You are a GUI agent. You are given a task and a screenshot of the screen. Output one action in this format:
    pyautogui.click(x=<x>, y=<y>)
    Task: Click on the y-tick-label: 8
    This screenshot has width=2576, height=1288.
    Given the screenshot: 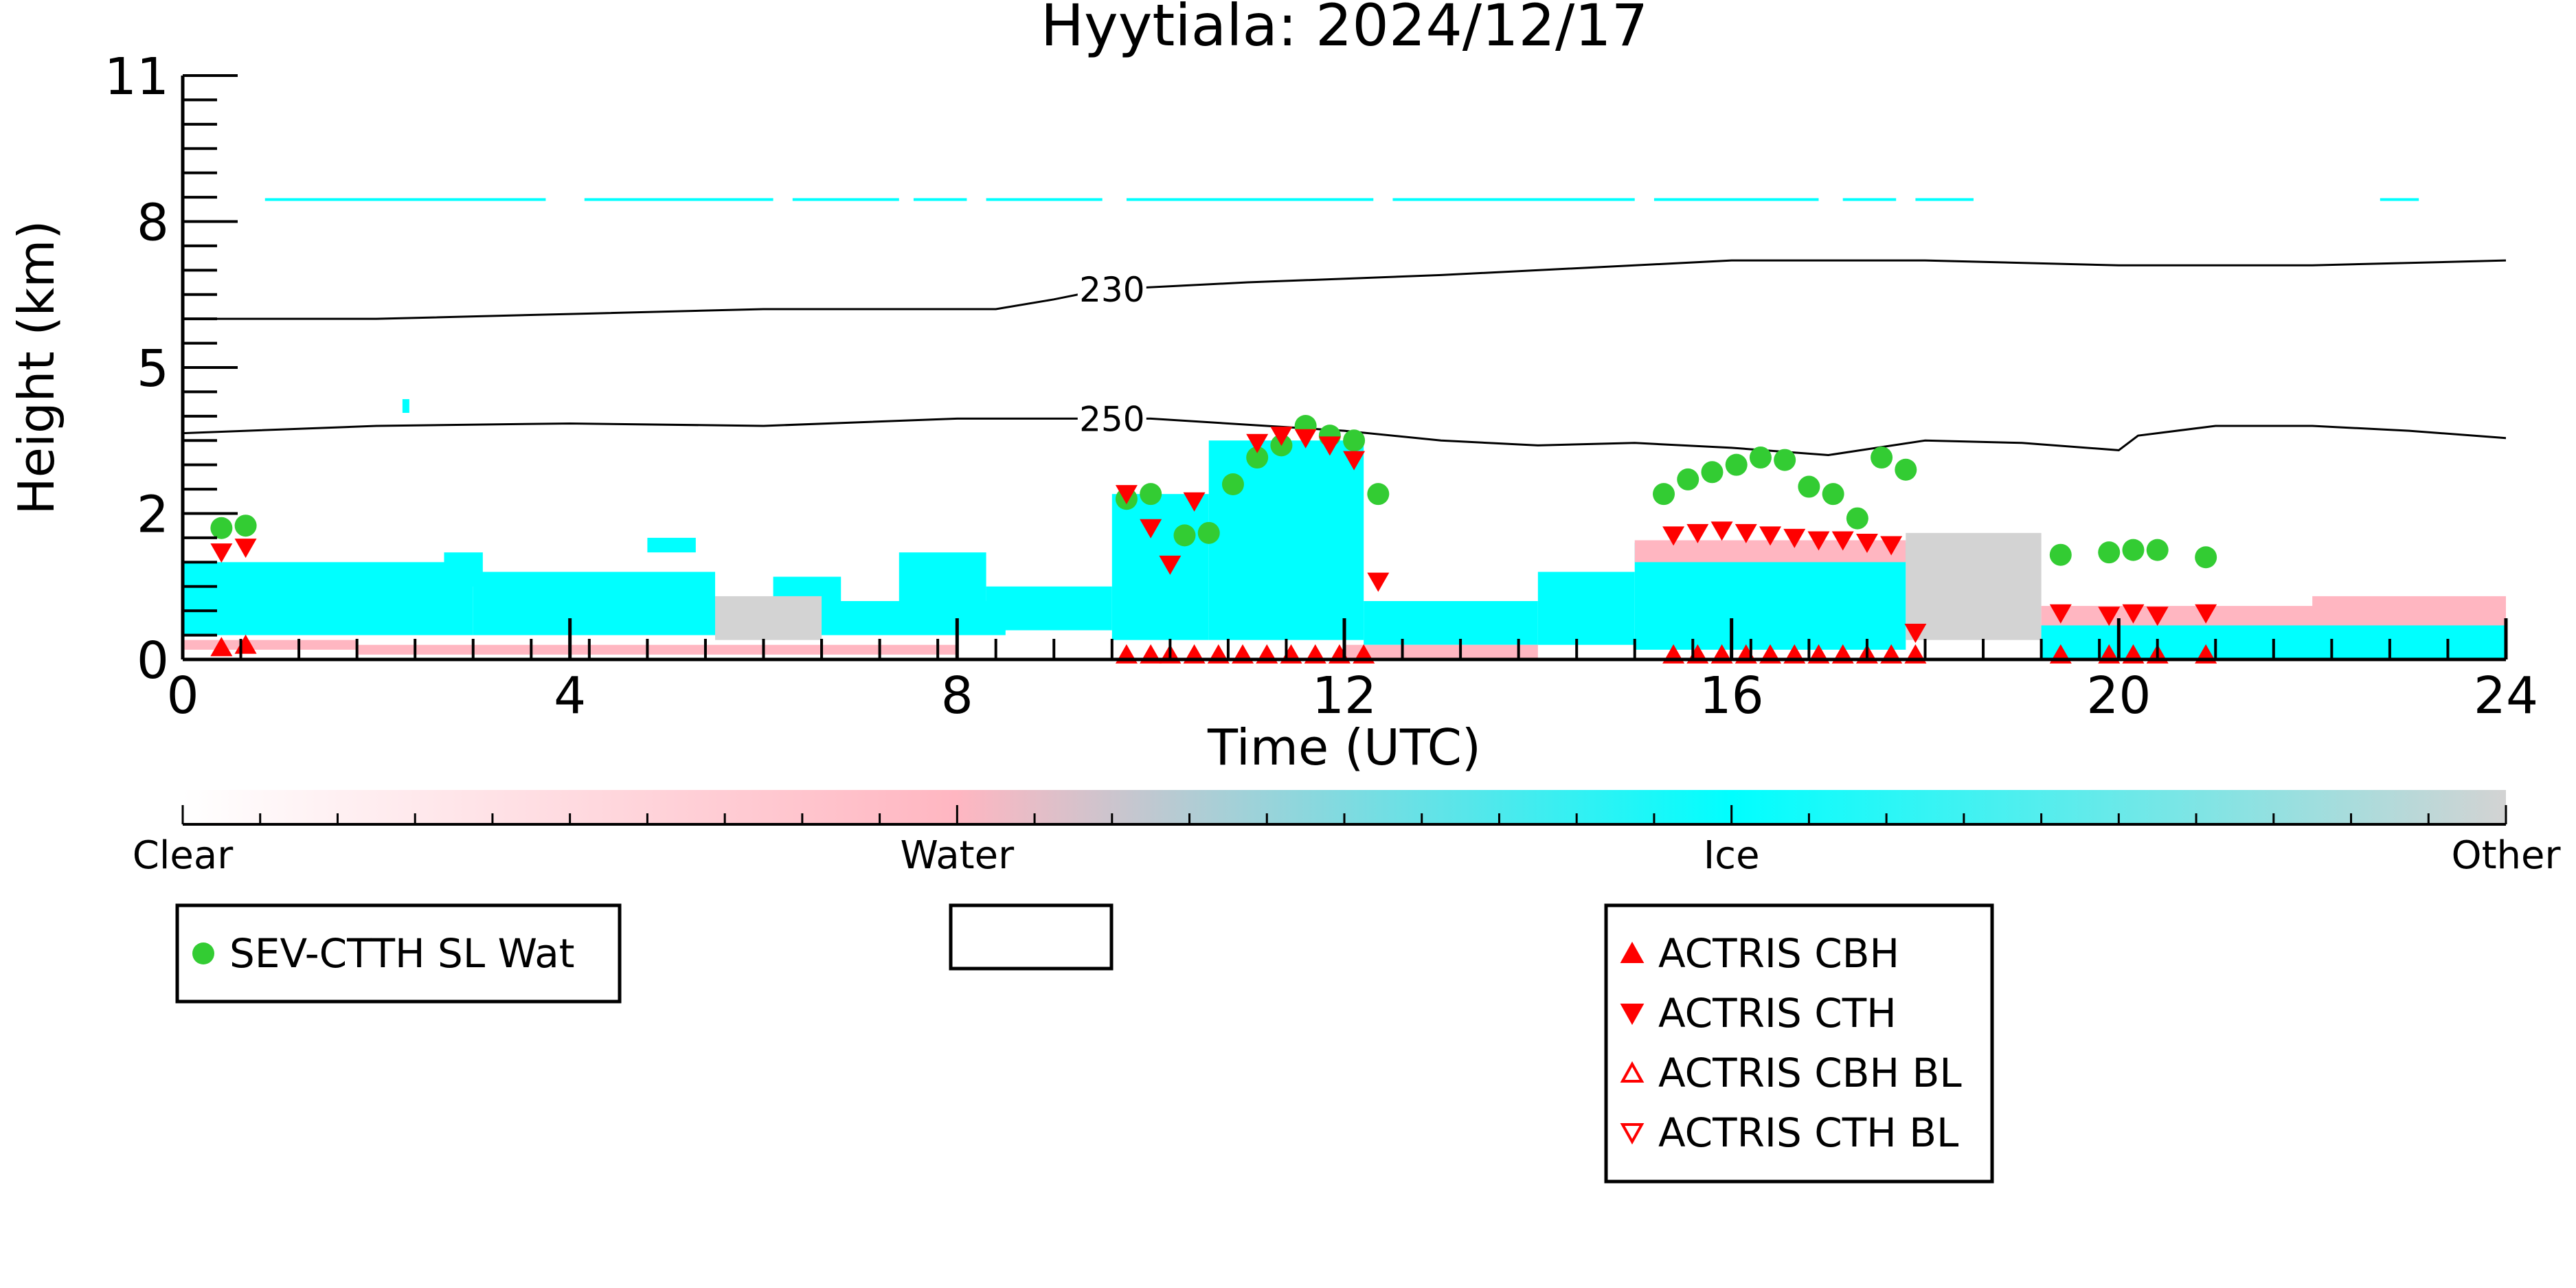 What is the action you would take?
    pyautogui.click(x=153, y=223)
    